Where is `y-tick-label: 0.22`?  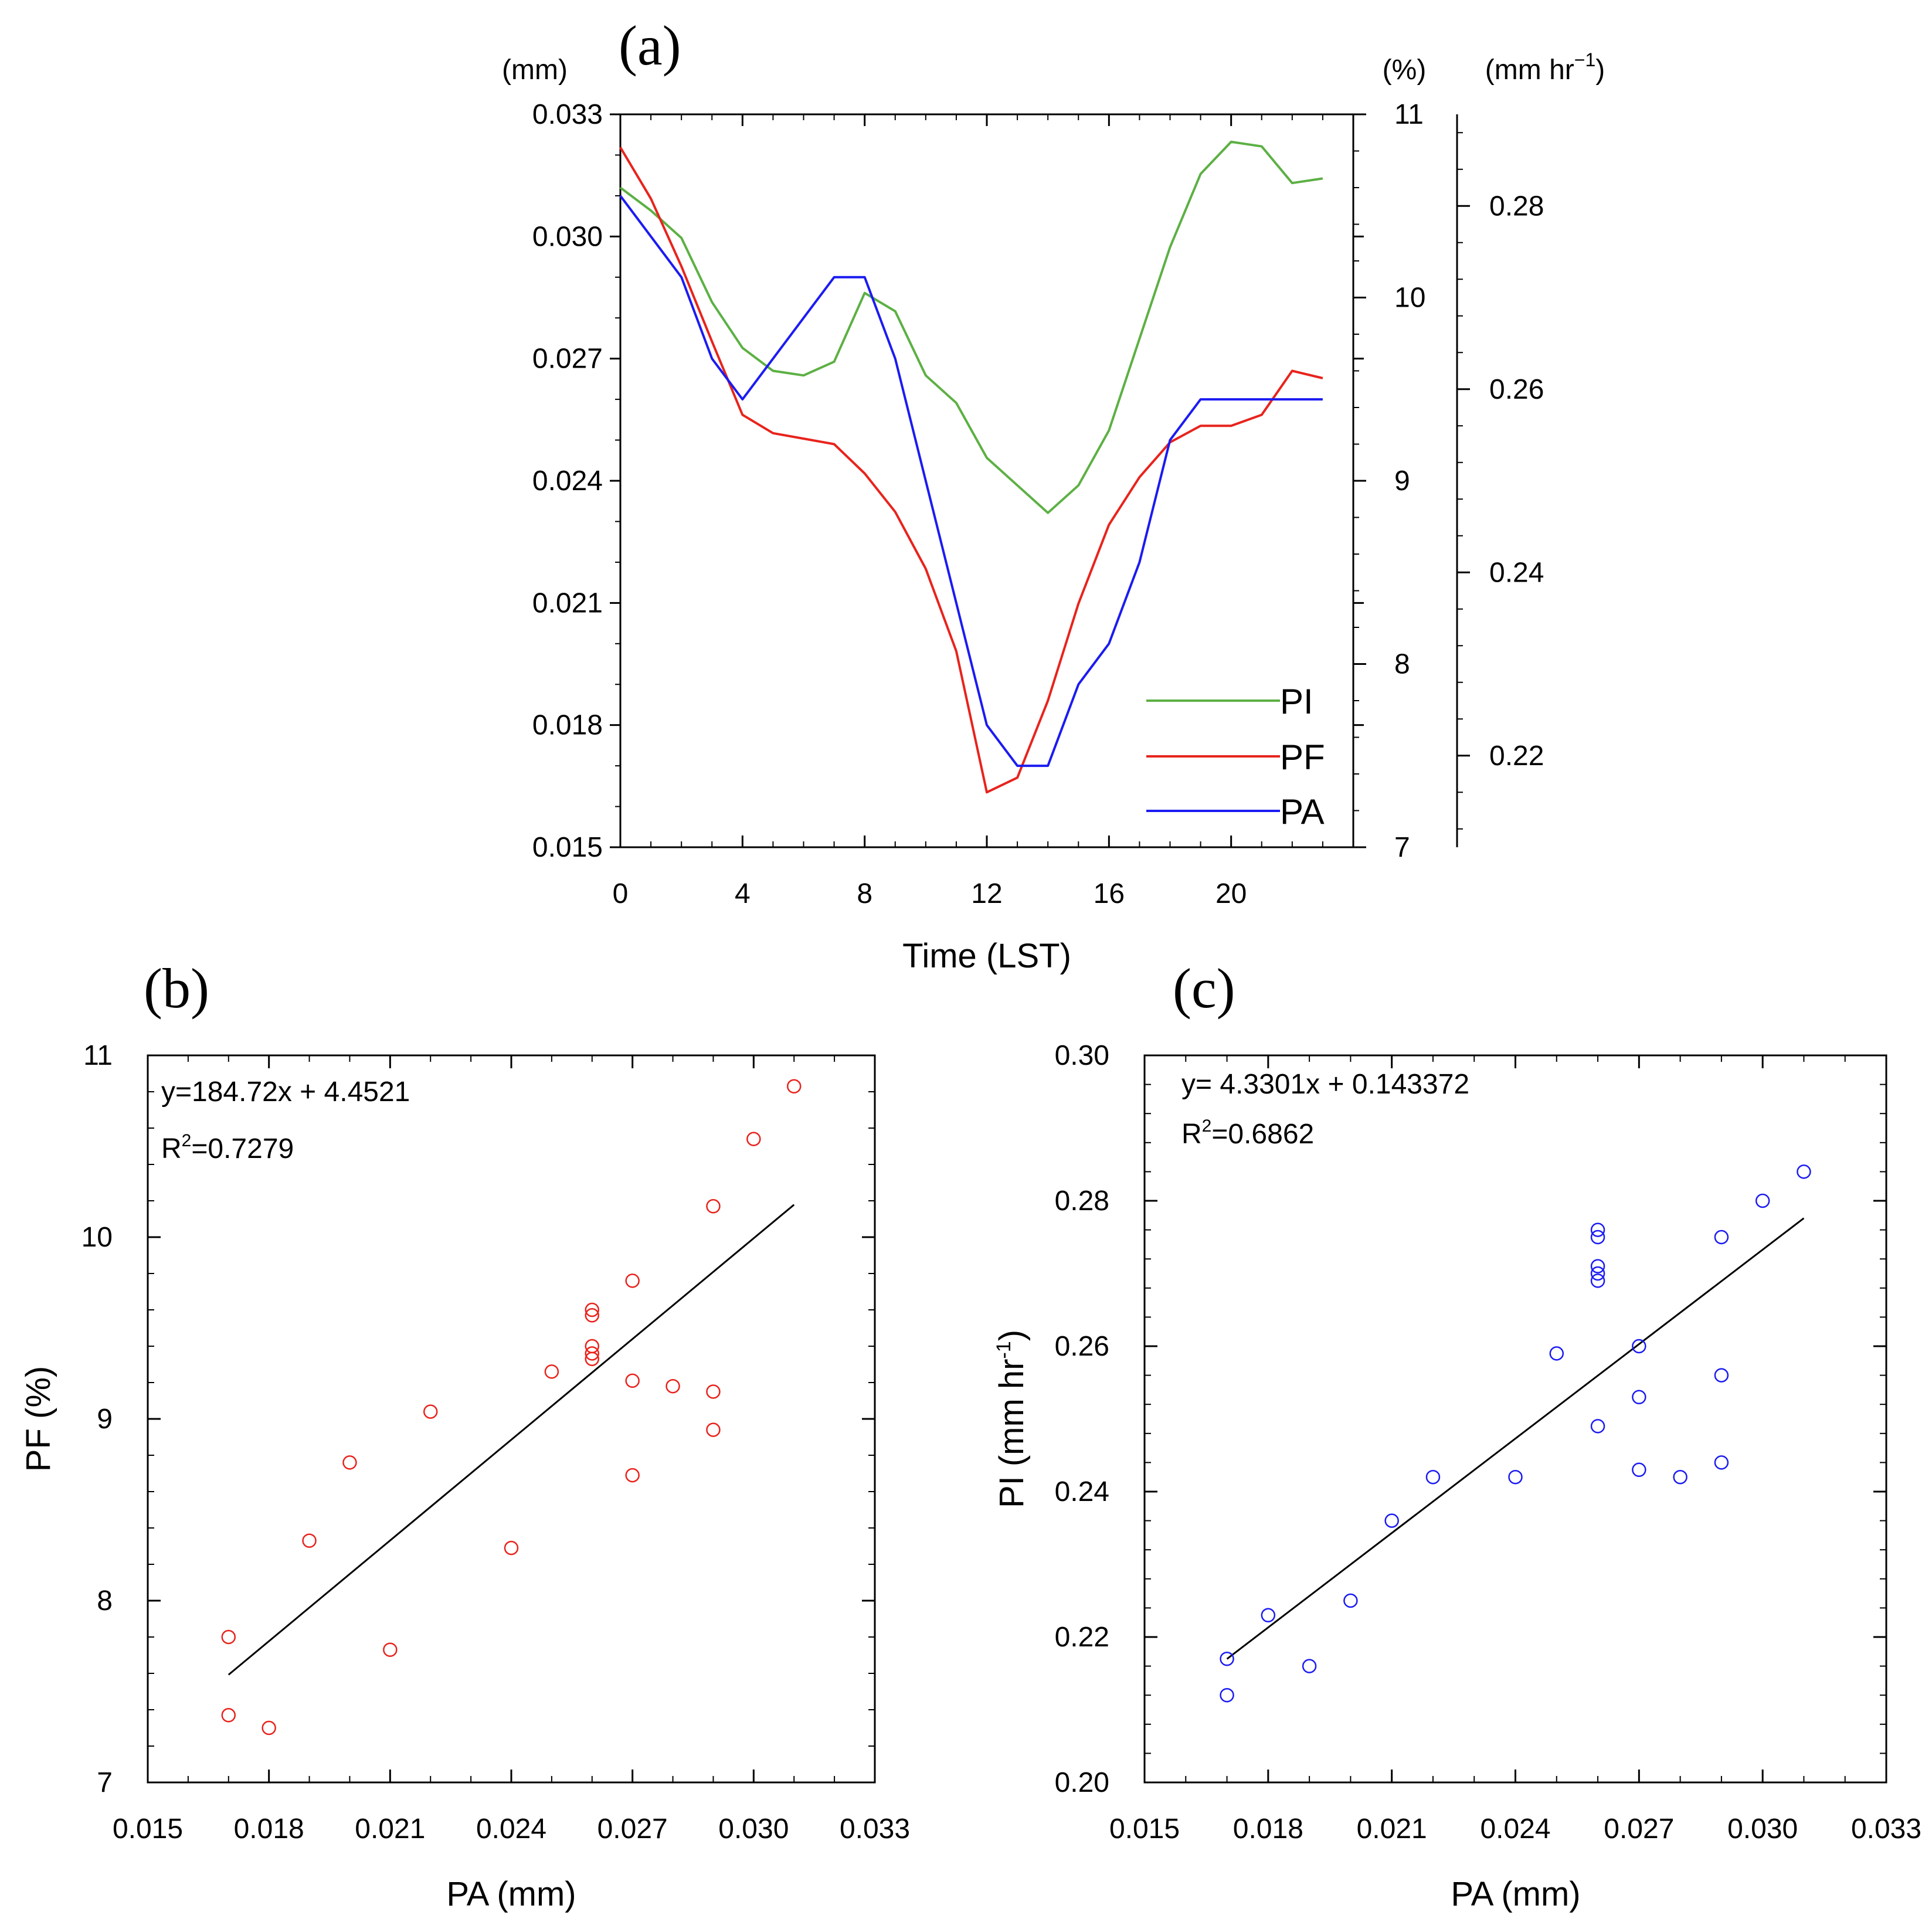
y-tick-label: 0.22 is located at coordinates (1082, 1638).